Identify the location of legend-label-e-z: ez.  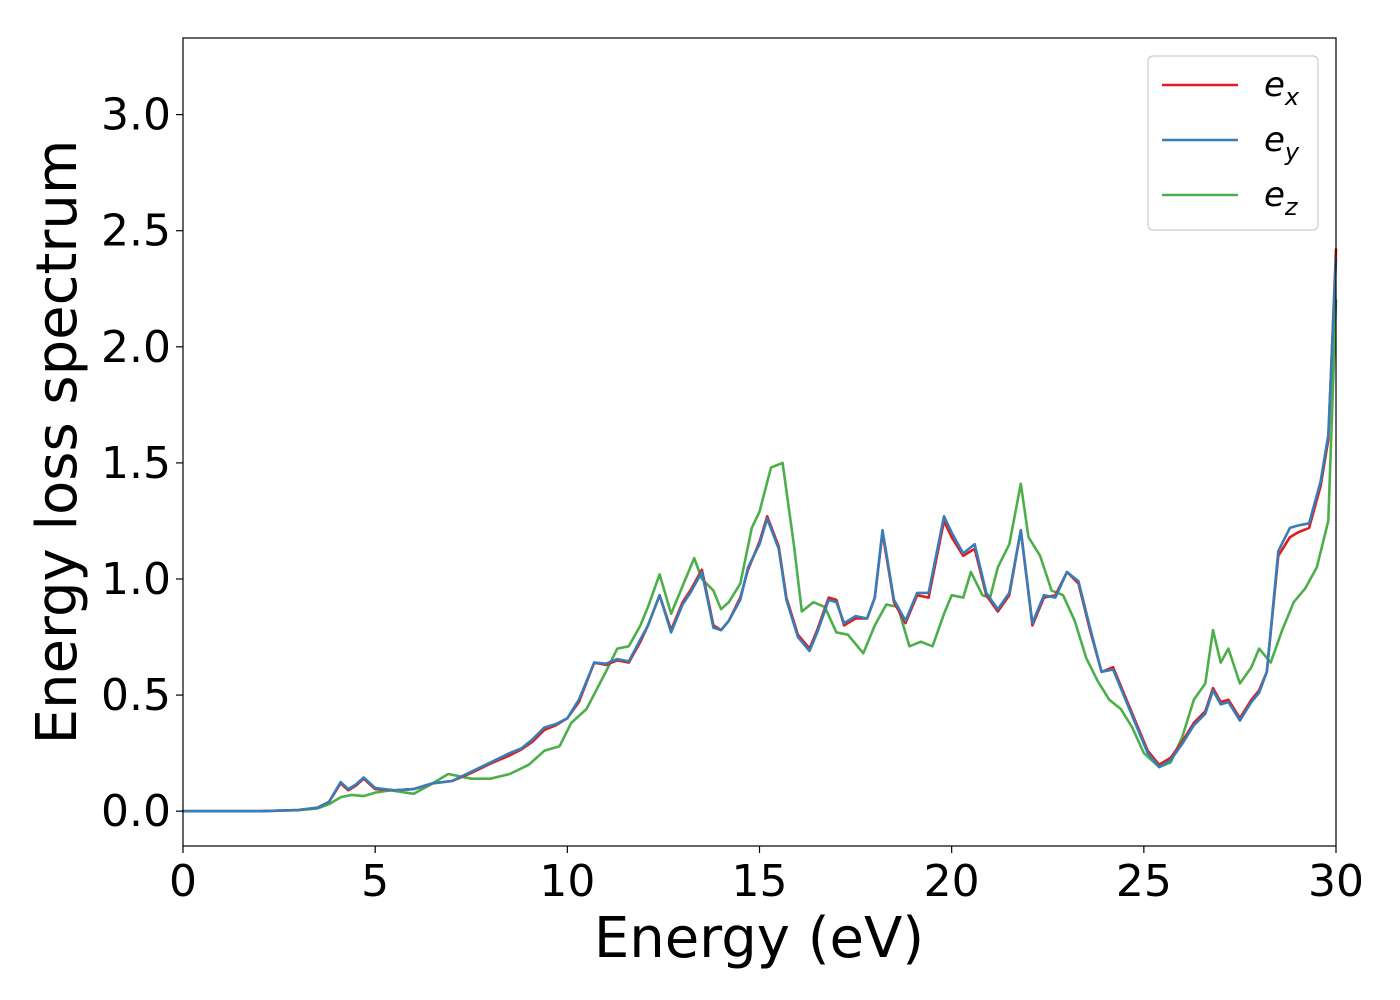
(1281, 198).